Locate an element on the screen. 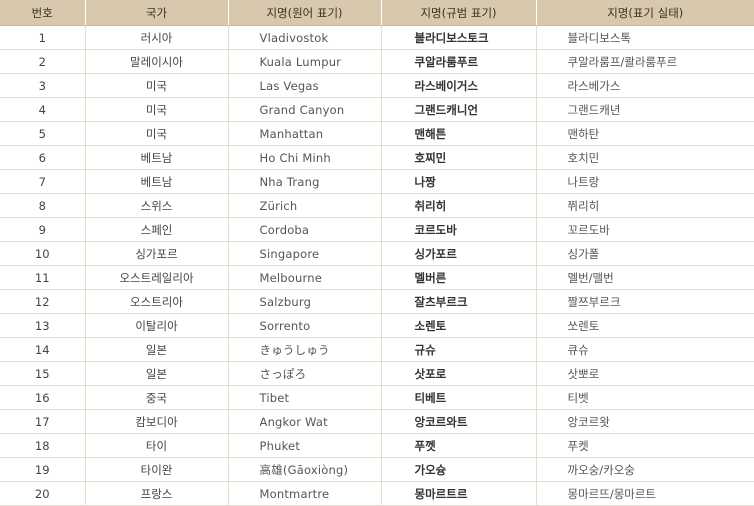 The height and width of the screenshot is (506, 754). country-cell: 캄보디아 is located at coordinates (156, 421).